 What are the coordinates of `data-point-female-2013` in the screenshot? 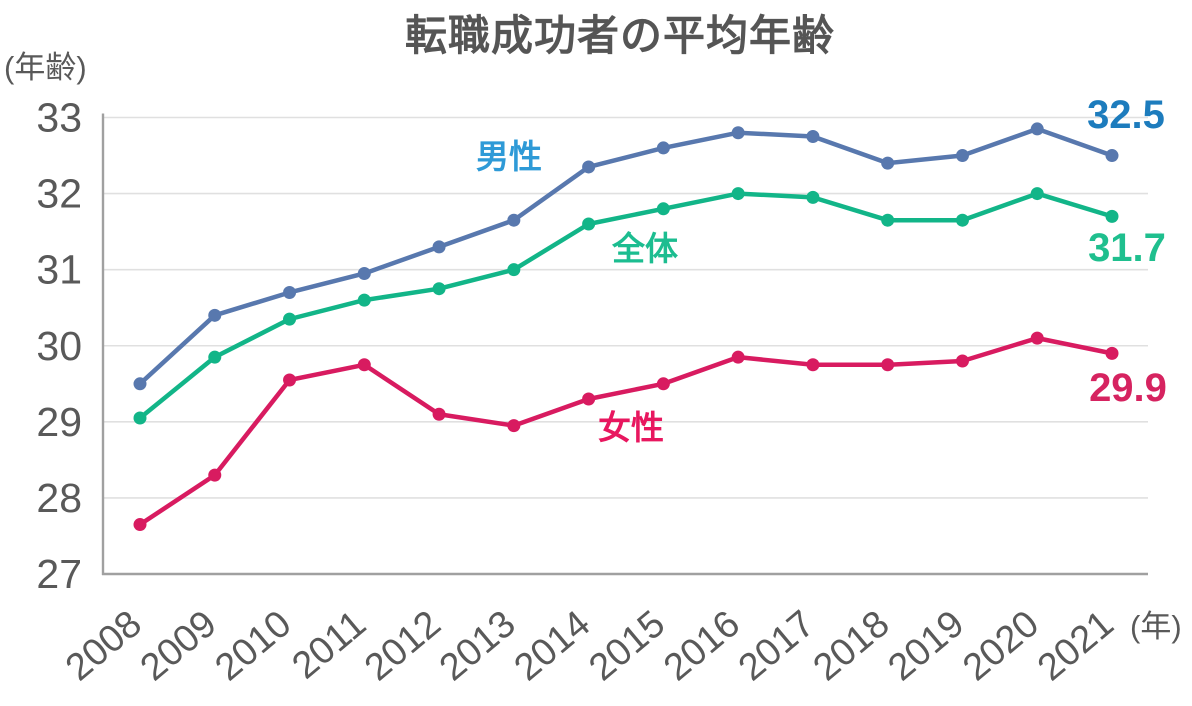 It's located at (514, 426).